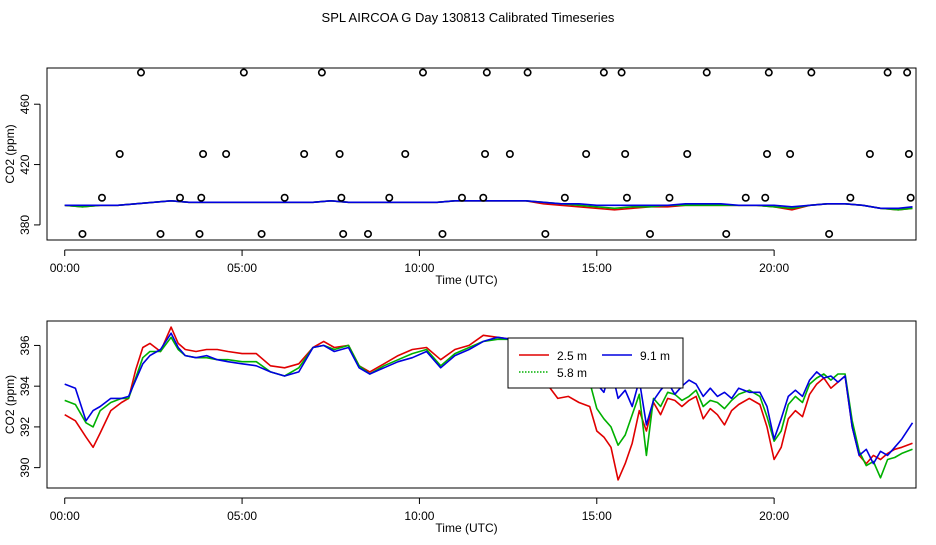 The height and width of the screenshot is (545, 936). What do you see at coordinates (488, 205) in the screenshot?
I see `series-line-9-1-m` at bounding box center [488, 205].